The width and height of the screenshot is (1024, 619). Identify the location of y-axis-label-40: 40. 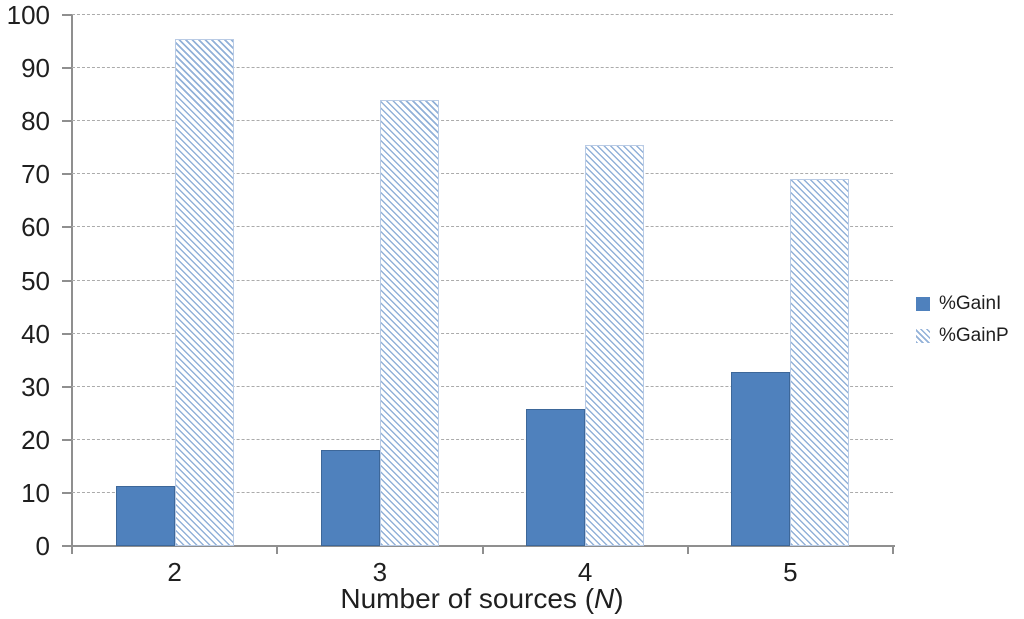
(35, 333).